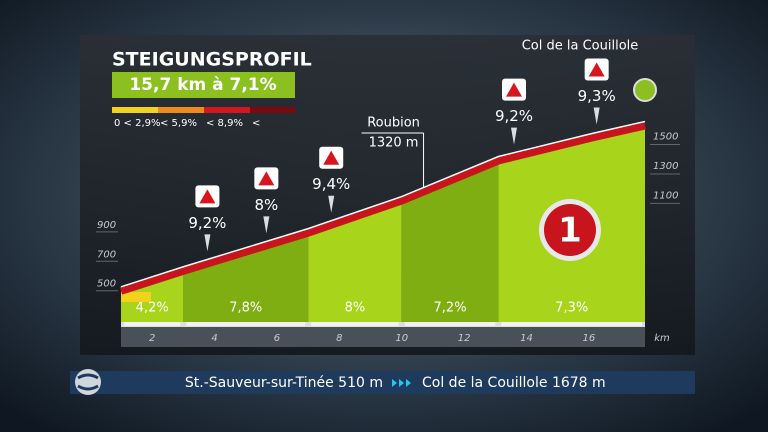  I want to click on gradient-label: 9,4%, so click(331, 184).